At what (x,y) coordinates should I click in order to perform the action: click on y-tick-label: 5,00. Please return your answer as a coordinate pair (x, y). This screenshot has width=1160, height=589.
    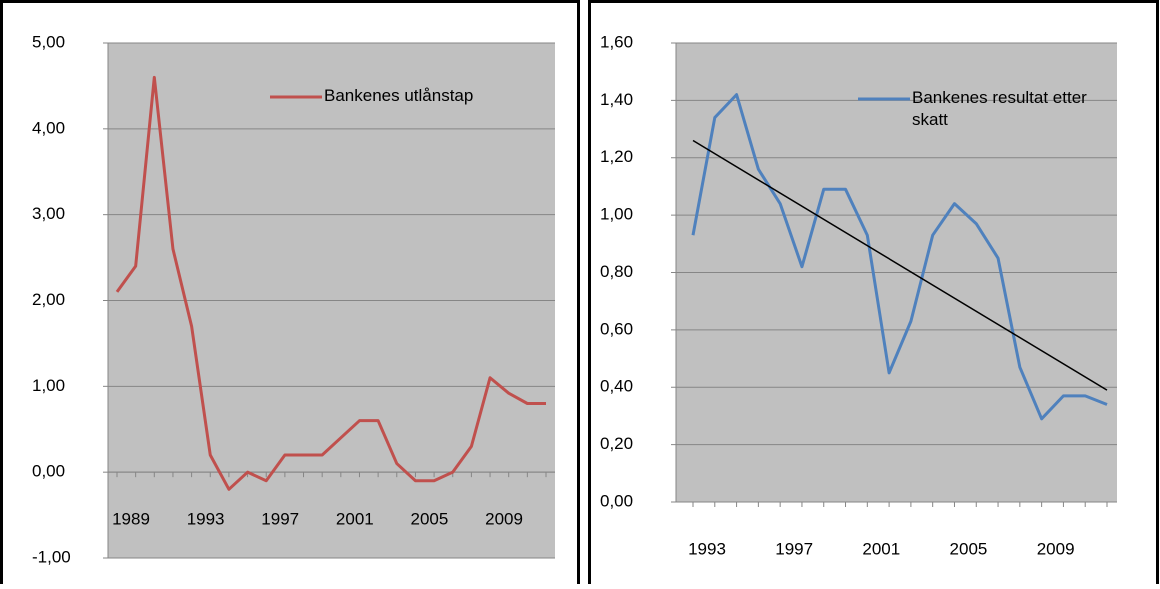
    Looking at the image, I should click on (48, 41).